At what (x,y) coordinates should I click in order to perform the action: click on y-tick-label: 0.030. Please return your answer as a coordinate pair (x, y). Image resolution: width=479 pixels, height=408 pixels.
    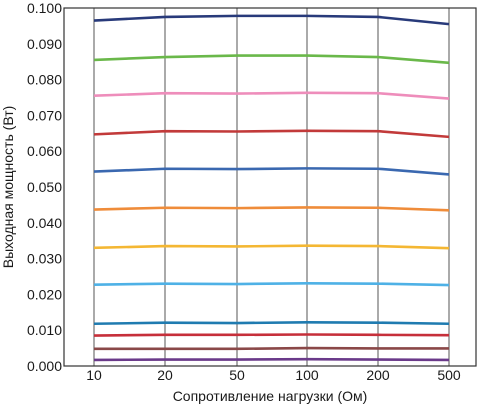
    Looking at the image, I should click on (44, 259).